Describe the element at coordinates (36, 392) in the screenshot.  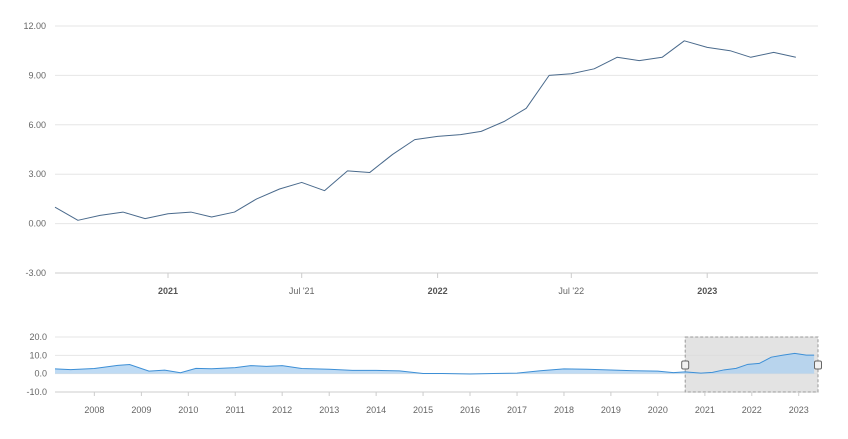
I see `navigator-y-tick-label: -10.0` at that location.